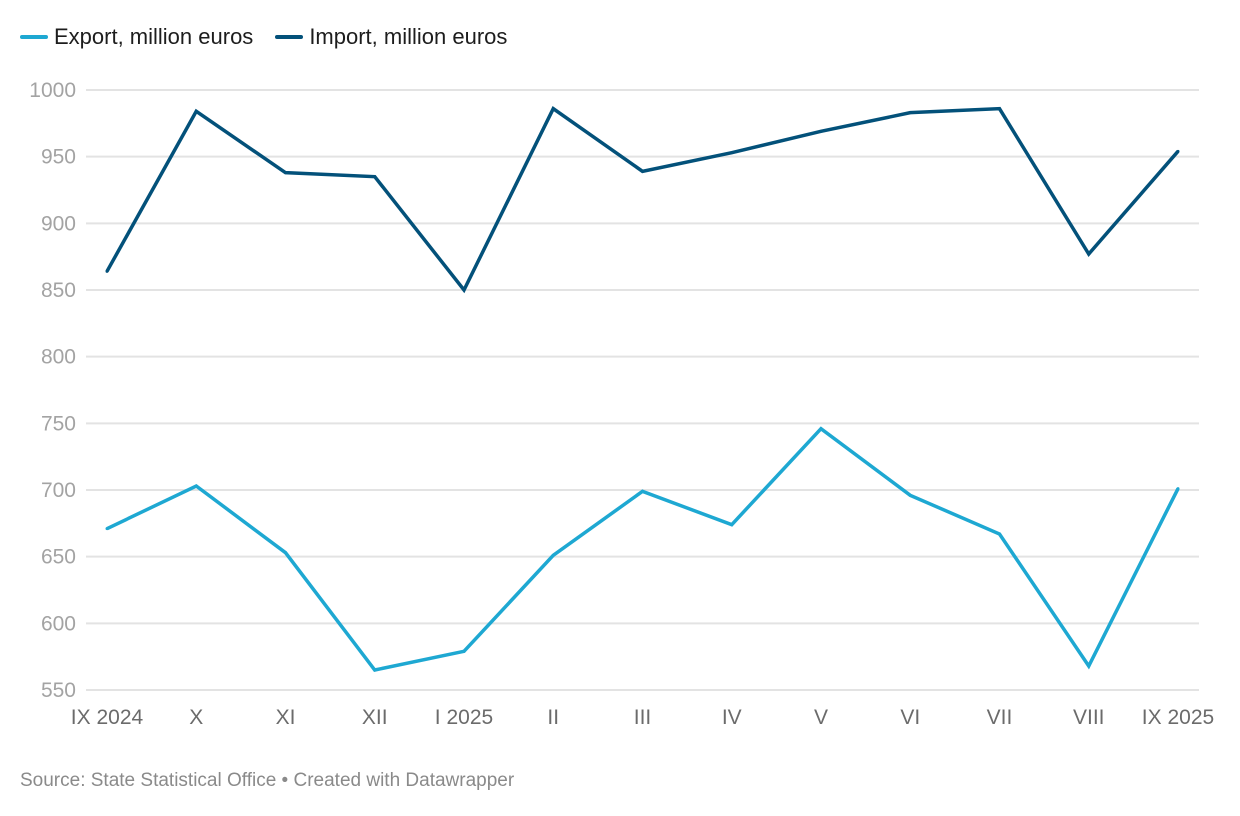 The width and height of the screenshot is (1240, 816). Describe the element at coordinates (821, 717) in the screenshot. I see `x-tick-label: V` at that location.